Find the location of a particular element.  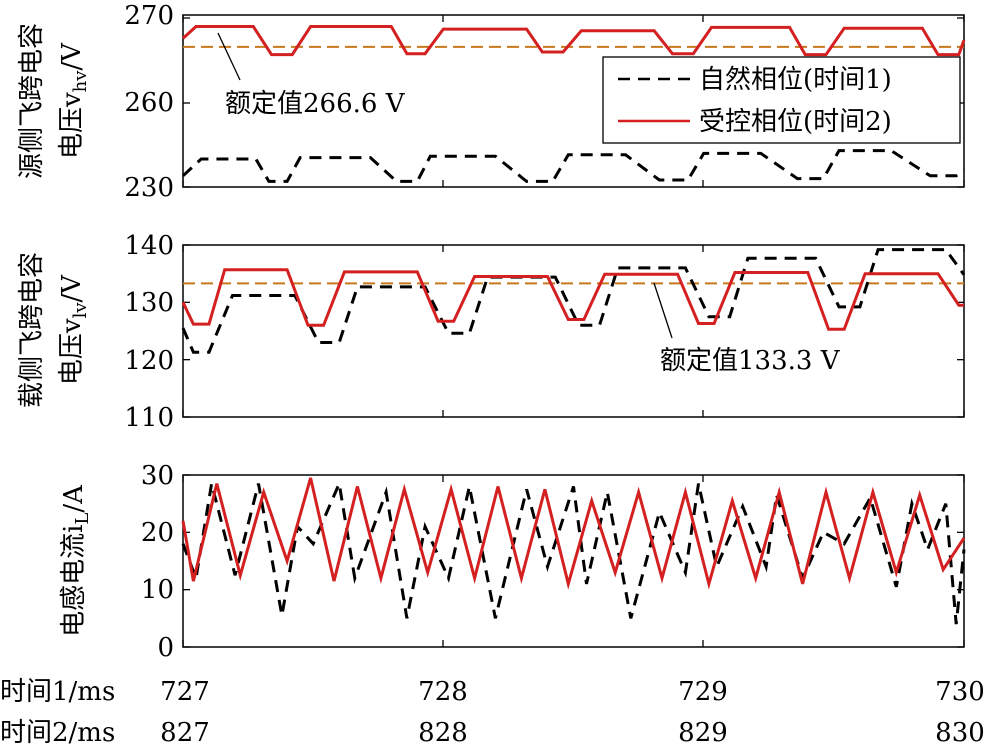

mid-ytick-110: 110 is located at coordinates (149, 418).